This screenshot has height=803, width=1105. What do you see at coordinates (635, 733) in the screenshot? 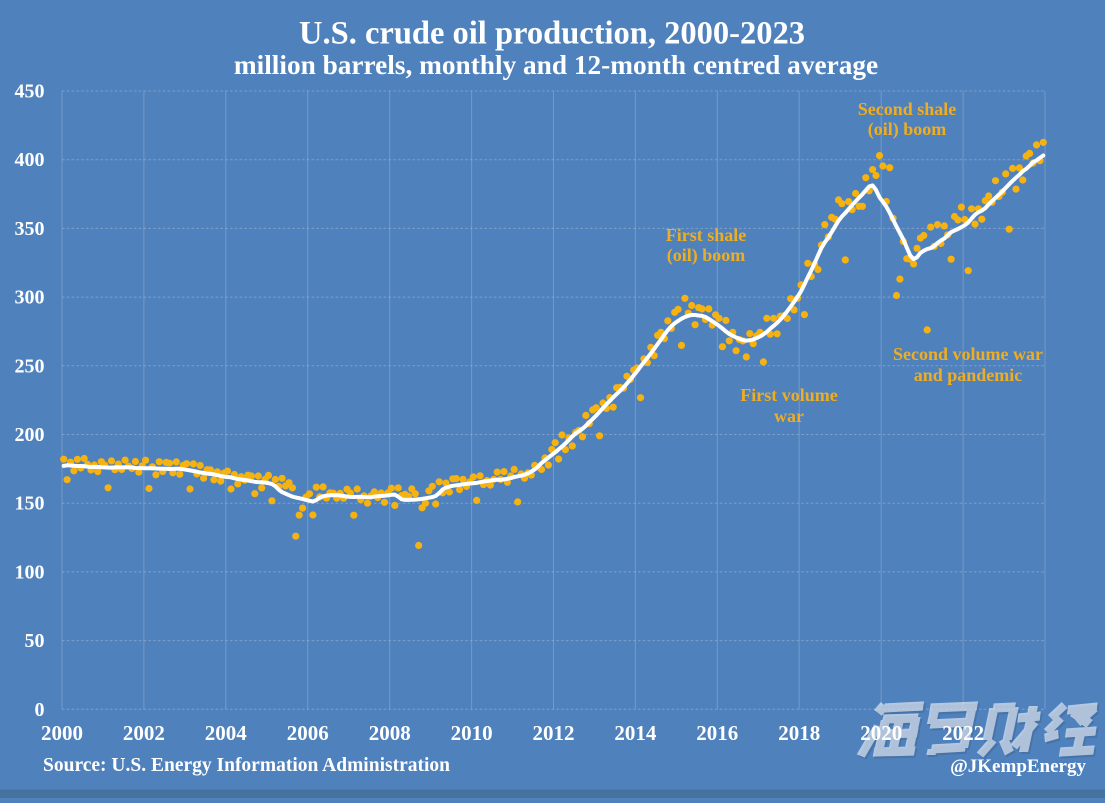
I see `svg-text: 2014` at bounding box center [635, 733].